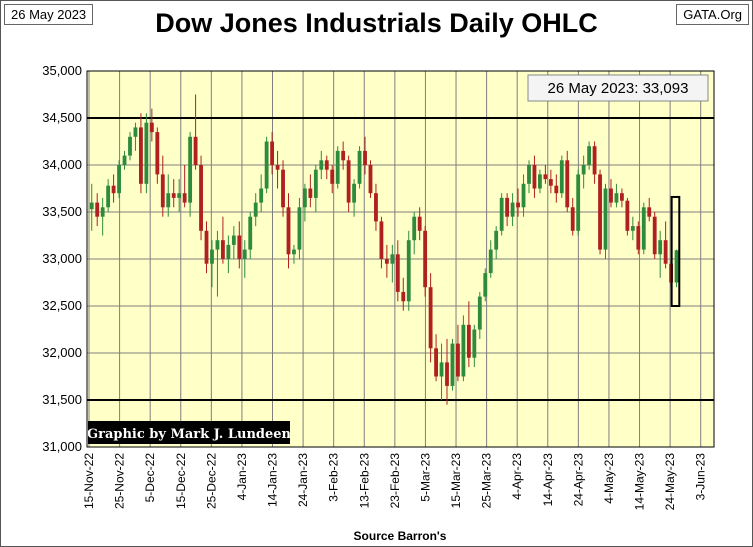 This screenshot has width=753, height=547. Describe the element at coordinates (62, 446) in the screenshot. I see `y-tick-label: 31,000` at that location.